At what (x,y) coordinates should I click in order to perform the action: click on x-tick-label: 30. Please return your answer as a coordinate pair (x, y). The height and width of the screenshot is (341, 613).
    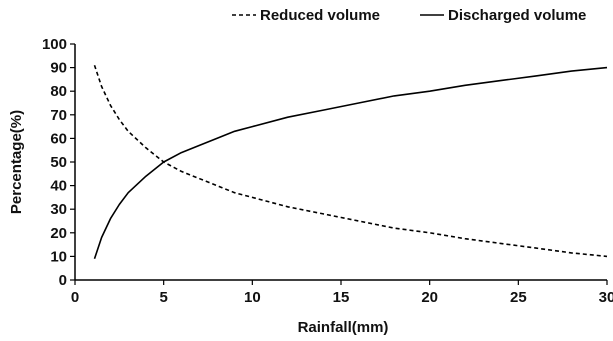
    Looking at the image, I should click on (606, 297).